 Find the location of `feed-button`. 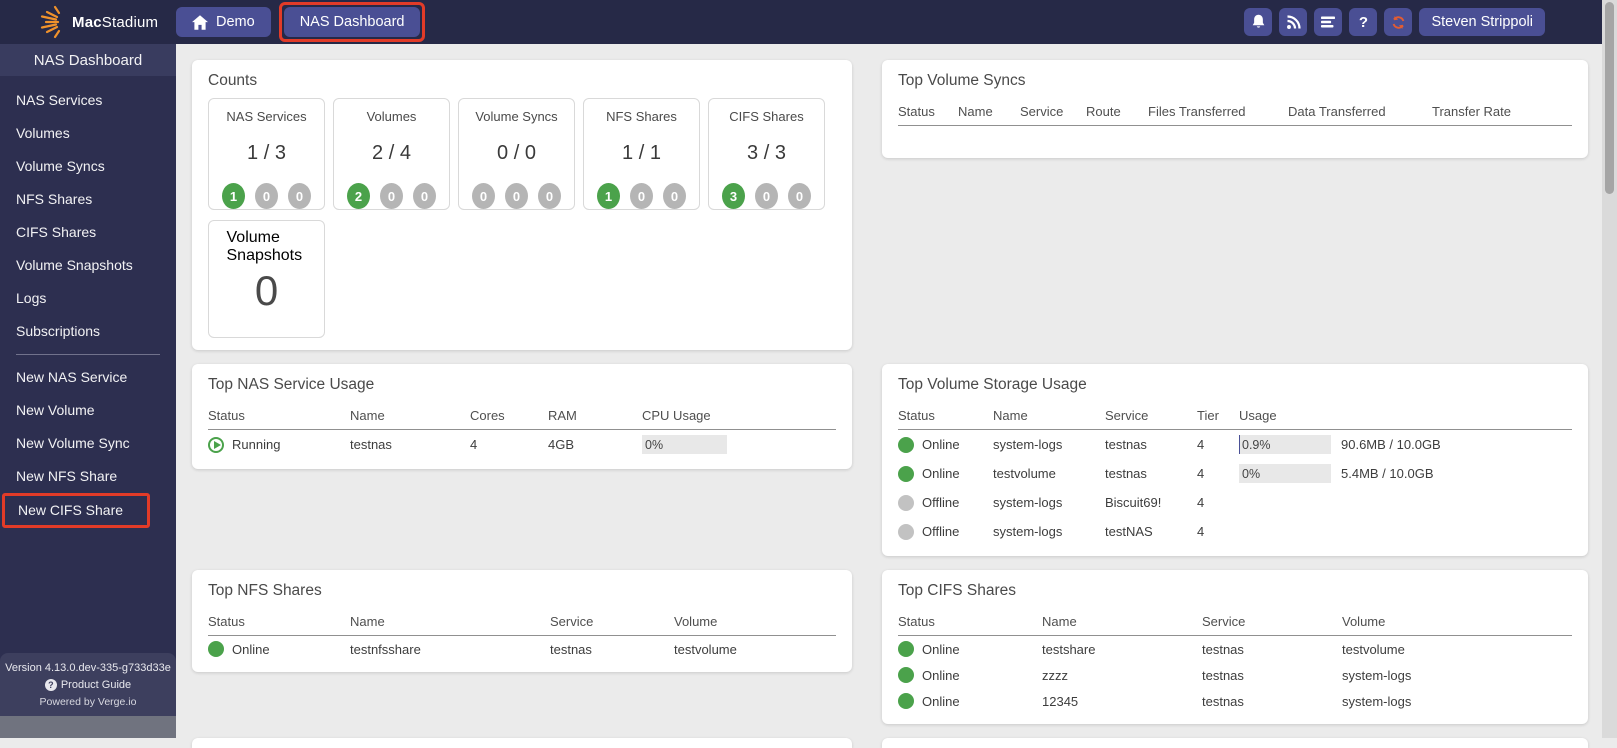

feed-button is located at coordinates (1293, 22).